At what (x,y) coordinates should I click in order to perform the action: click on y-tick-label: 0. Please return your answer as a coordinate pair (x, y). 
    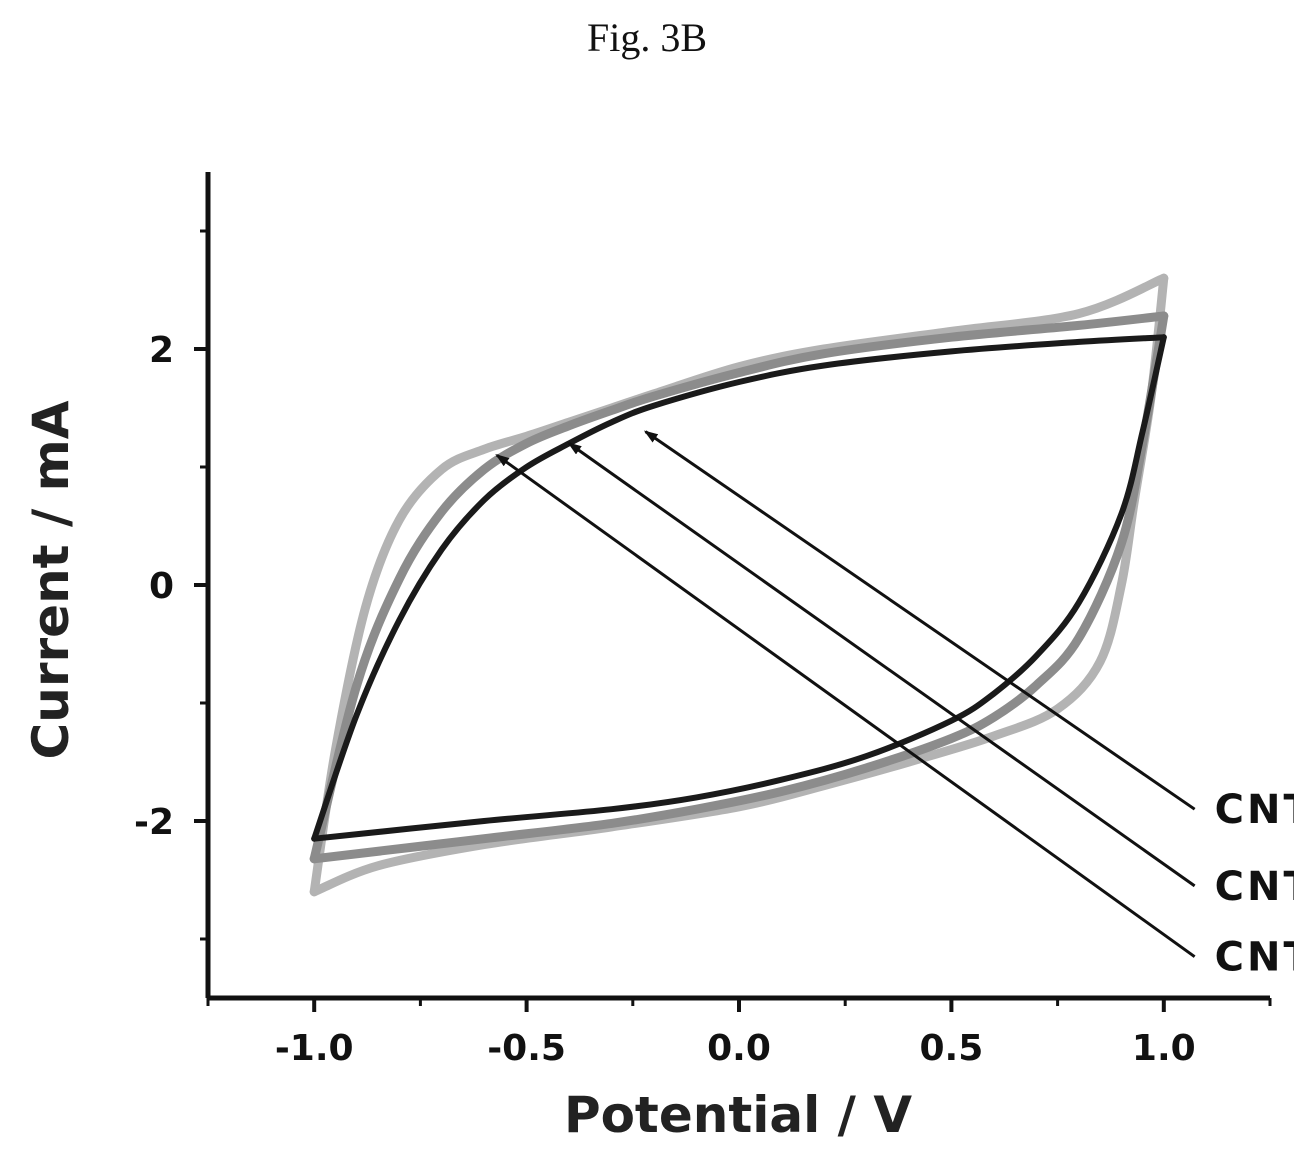
    Looking at the image, I should click on (161, 586).